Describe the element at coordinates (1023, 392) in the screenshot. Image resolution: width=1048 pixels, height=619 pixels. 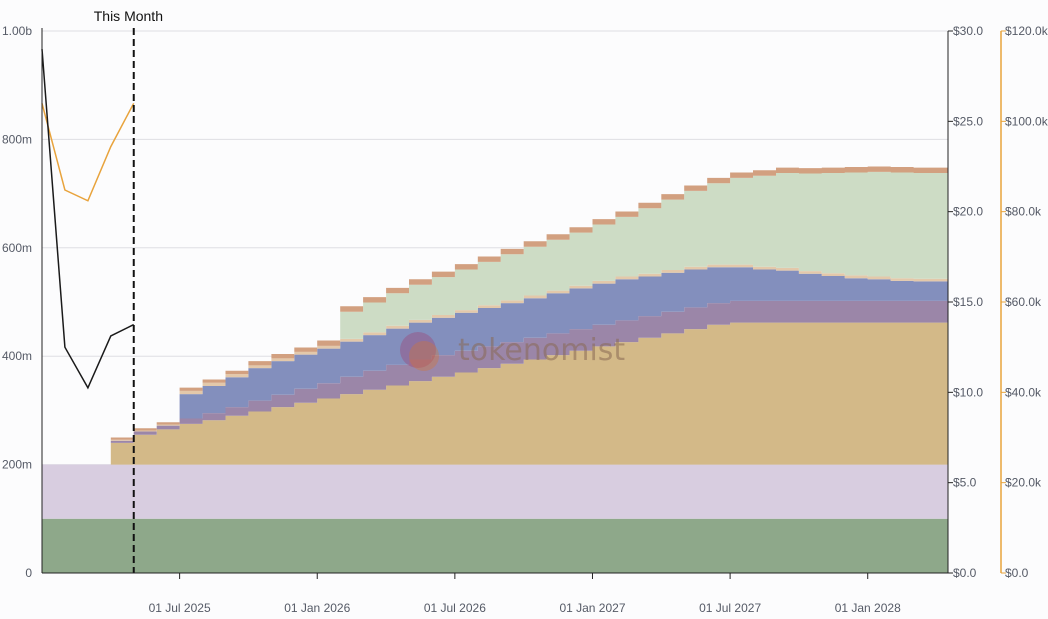
I see `y-mcap-tick-label: $40.0k` at that location.